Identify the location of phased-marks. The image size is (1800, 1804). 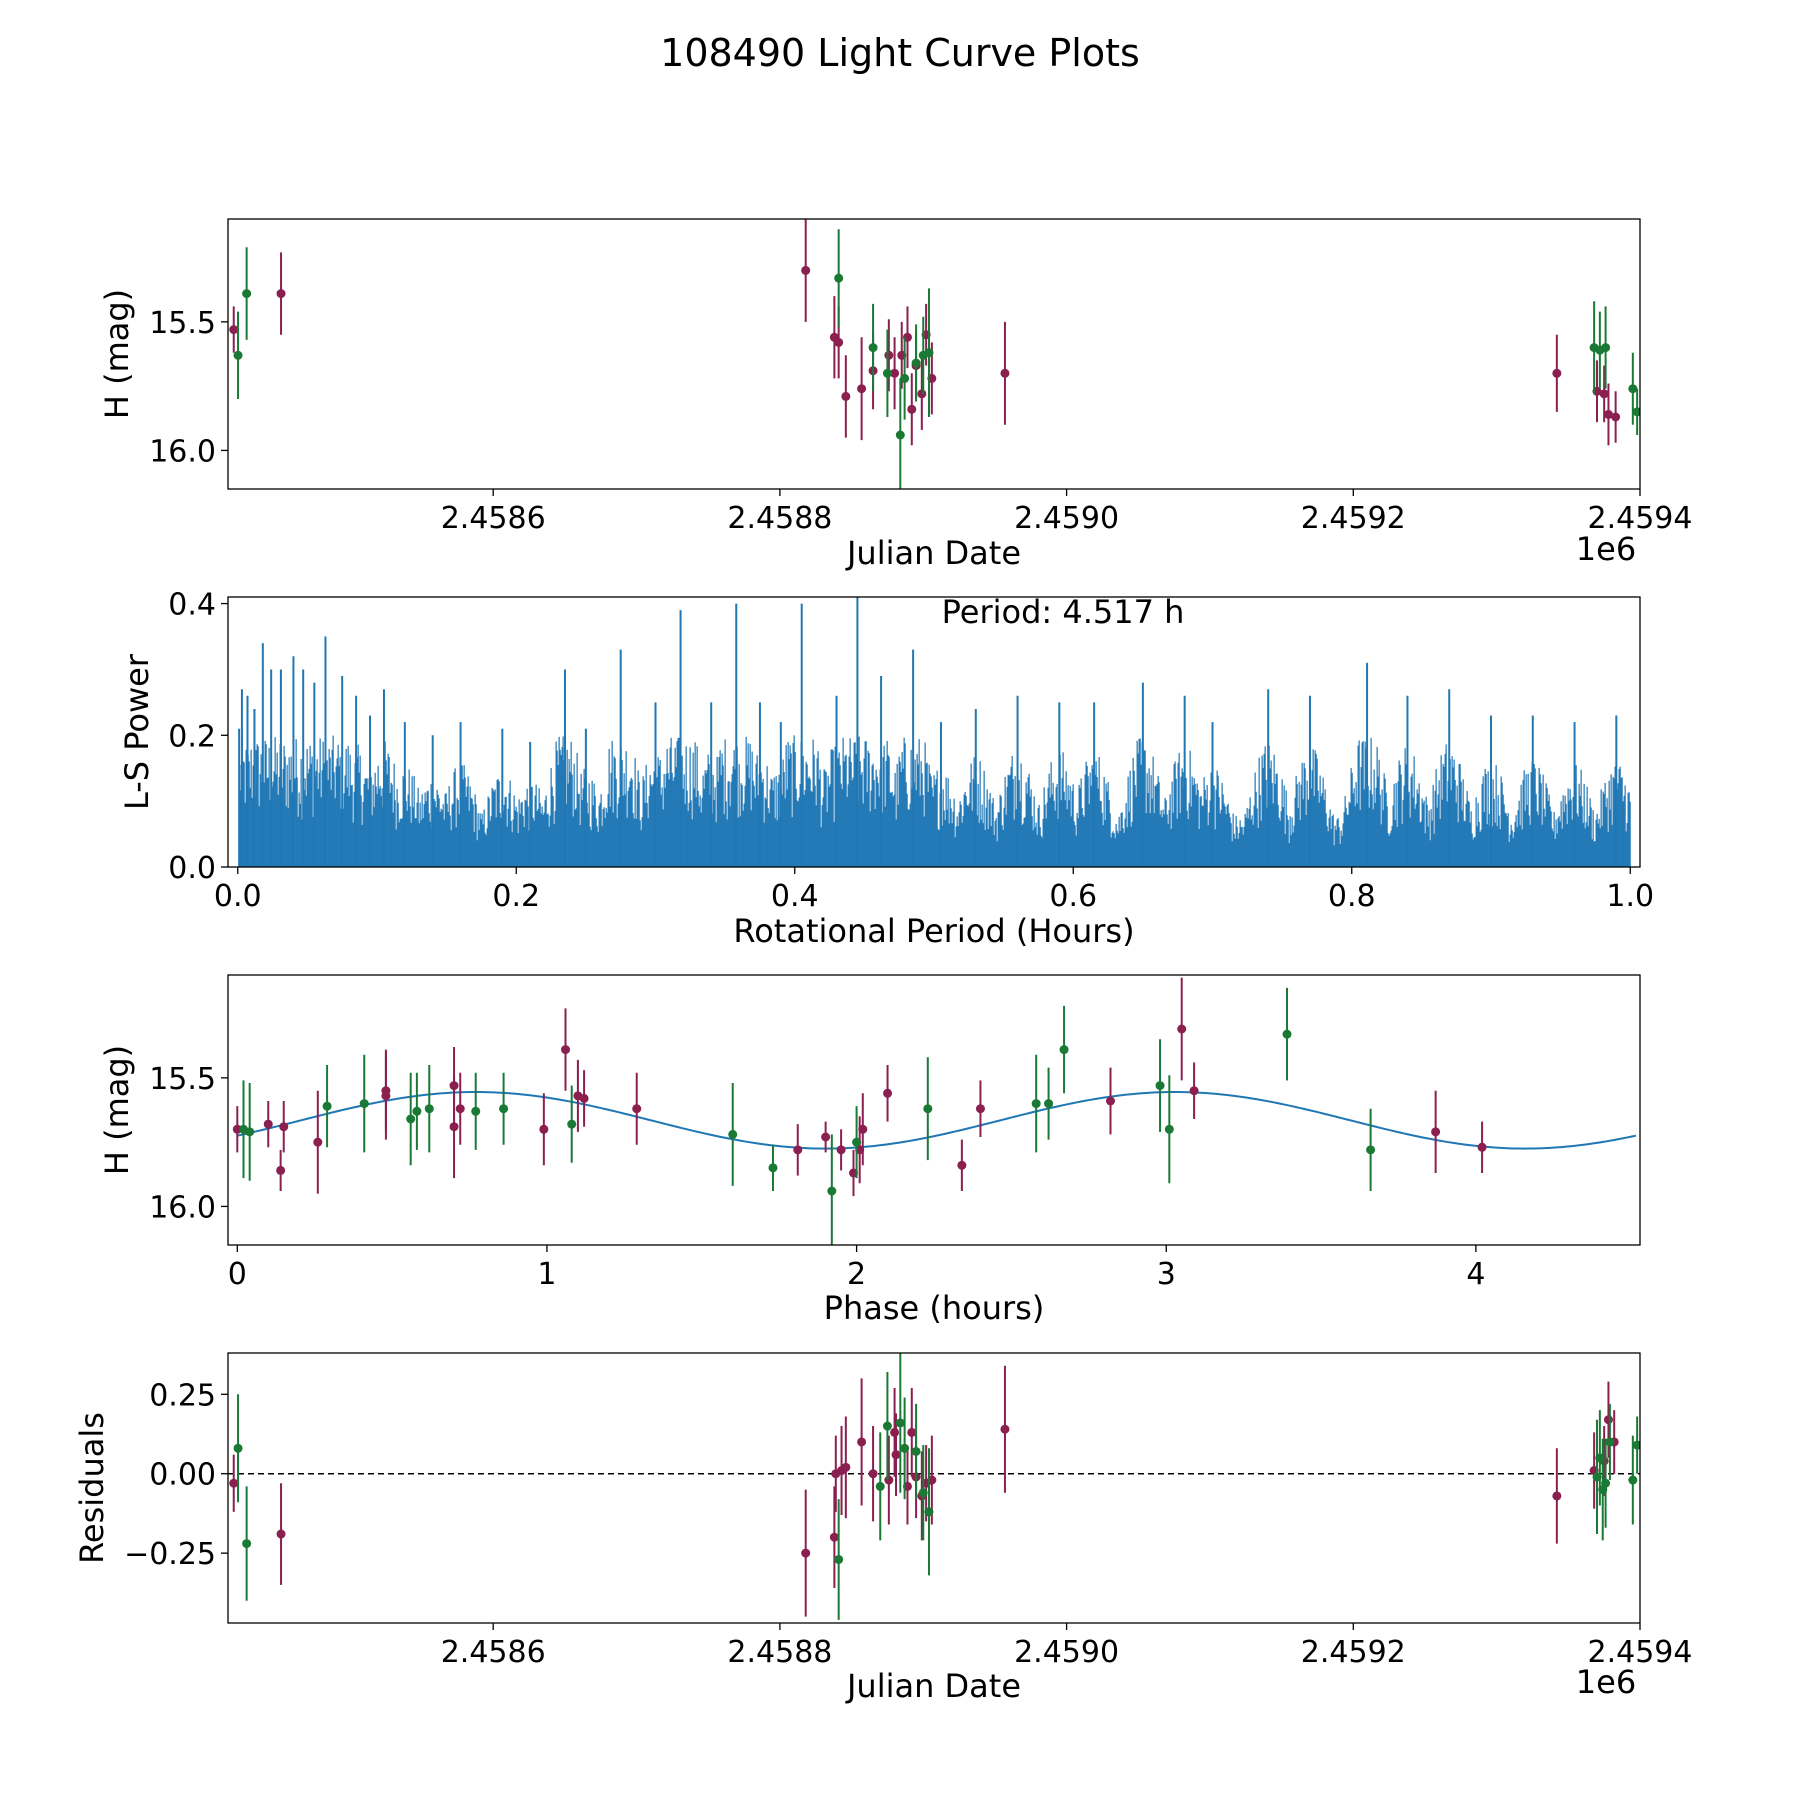
(934, 1111).